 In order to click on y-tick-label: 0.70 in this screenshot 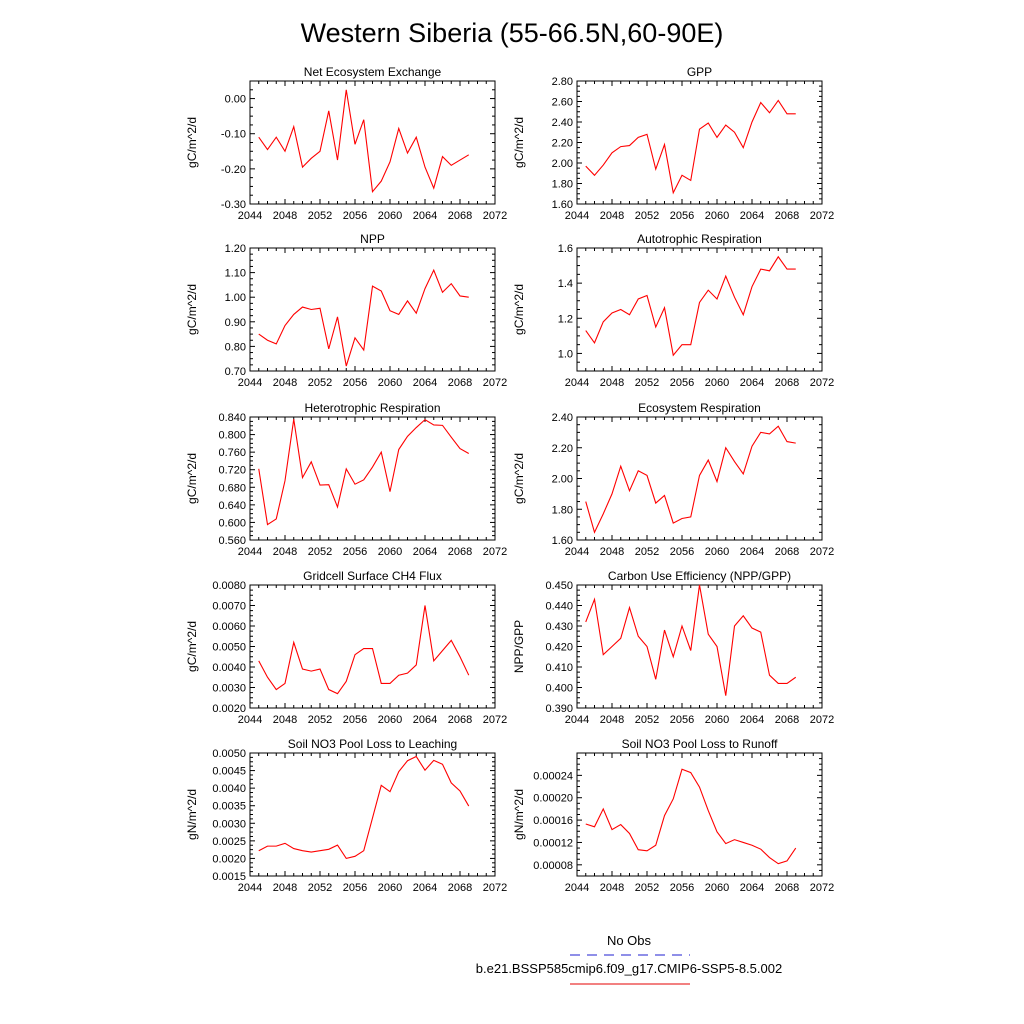, I will do `click(235, 372)`.